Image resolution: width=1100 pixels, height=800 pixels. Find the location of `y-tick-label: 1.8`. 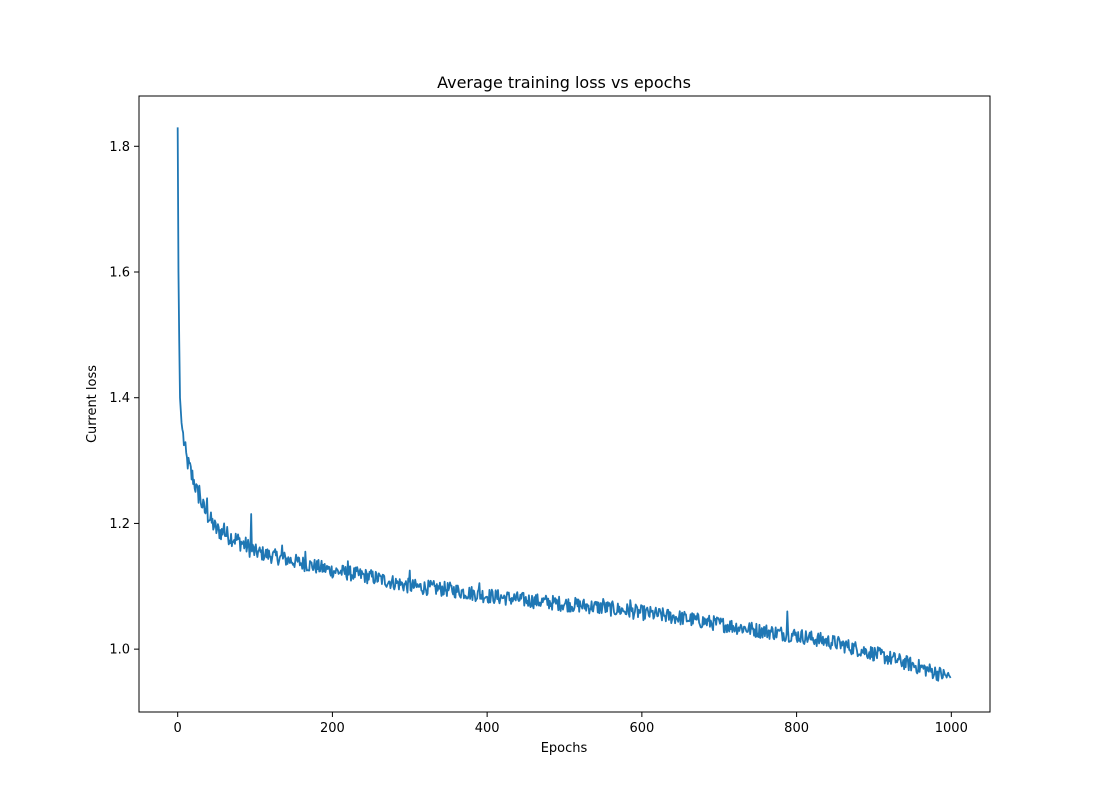

y-tick-label: 1.8 is located at coordinates (119, 147).